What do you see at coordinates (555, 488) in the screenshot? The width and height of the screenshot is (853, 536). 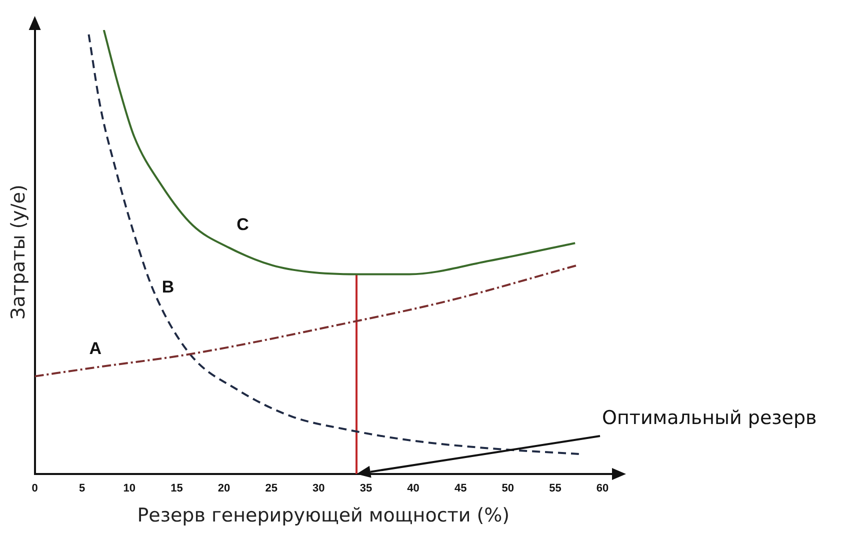 I see `x-tick-label: 55` at bounding box center [555, 488].